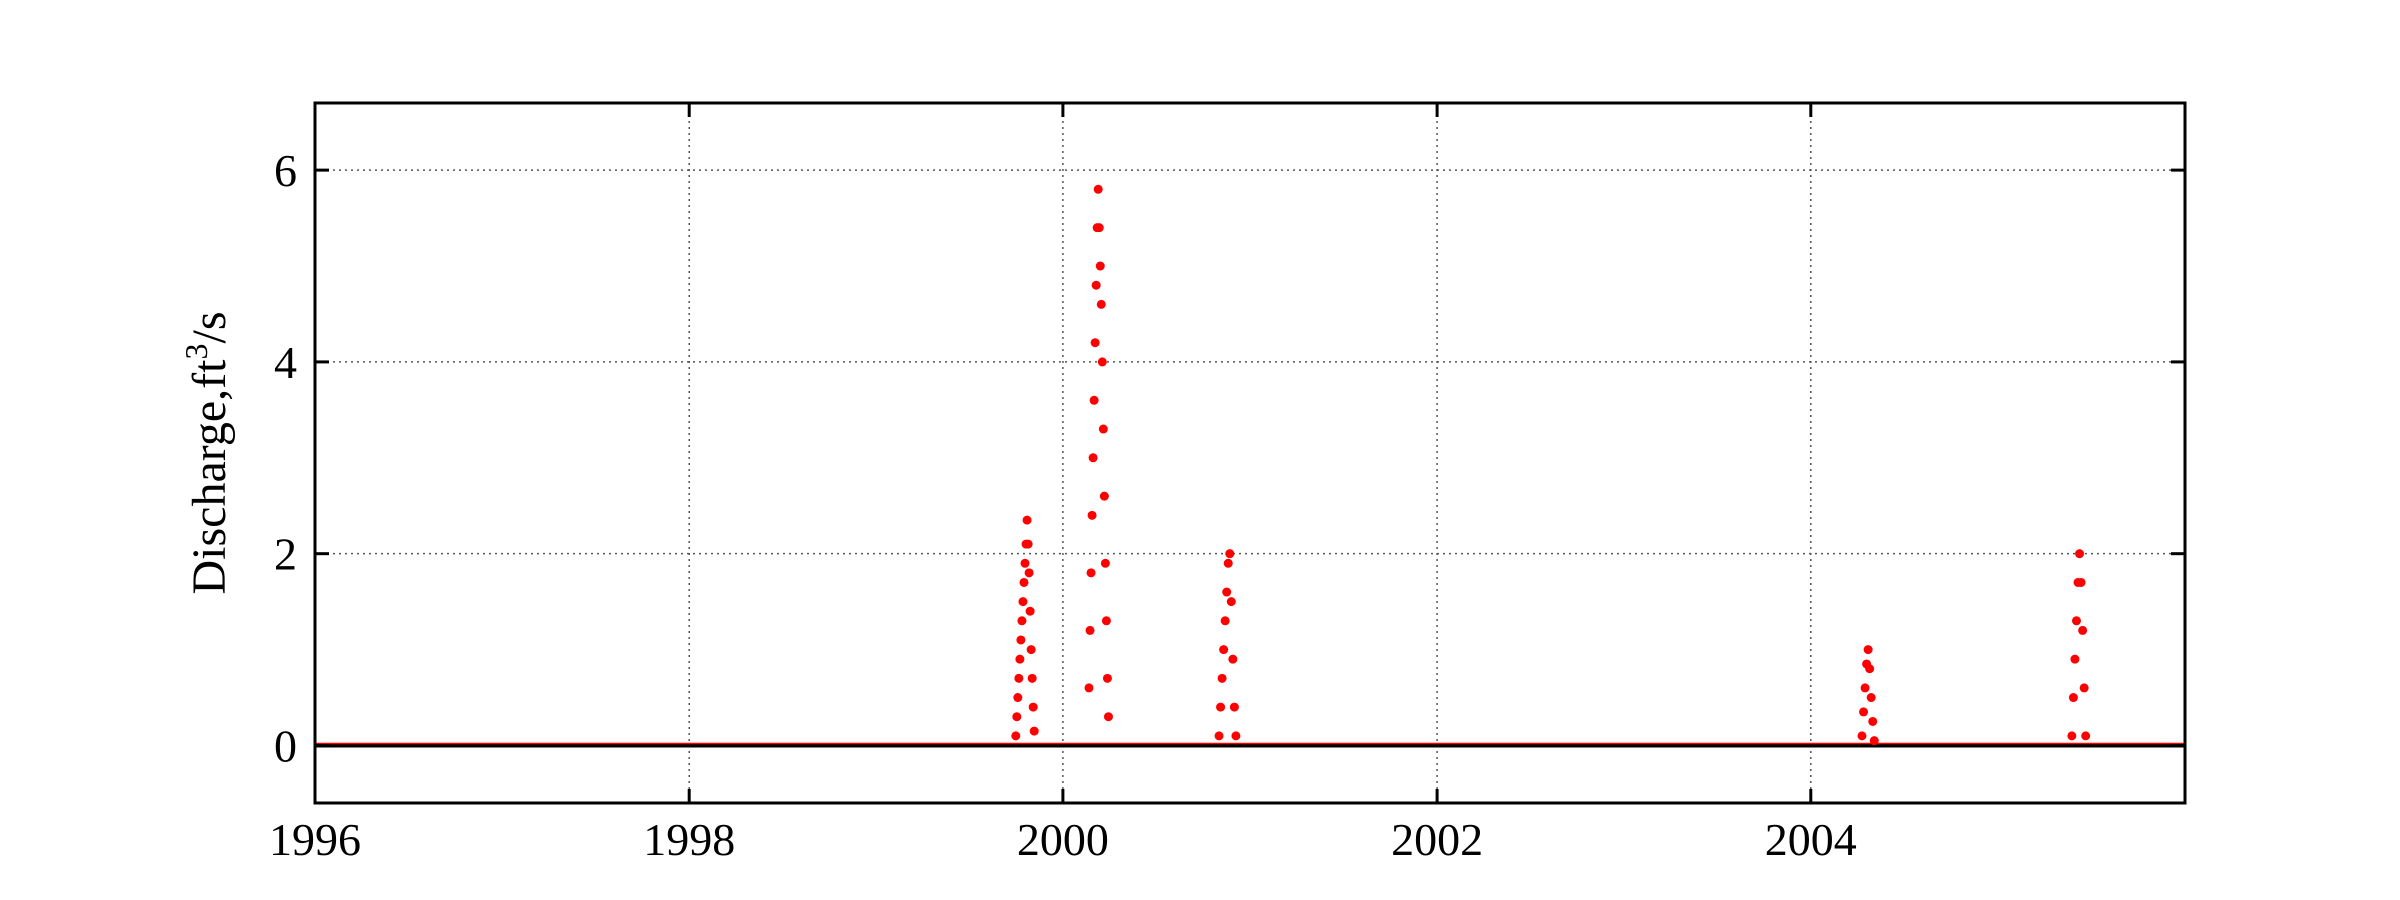  Describe the element at coordinates (1063, 839) in the screenshot. I see `x-tick-label: 2000` at that location.